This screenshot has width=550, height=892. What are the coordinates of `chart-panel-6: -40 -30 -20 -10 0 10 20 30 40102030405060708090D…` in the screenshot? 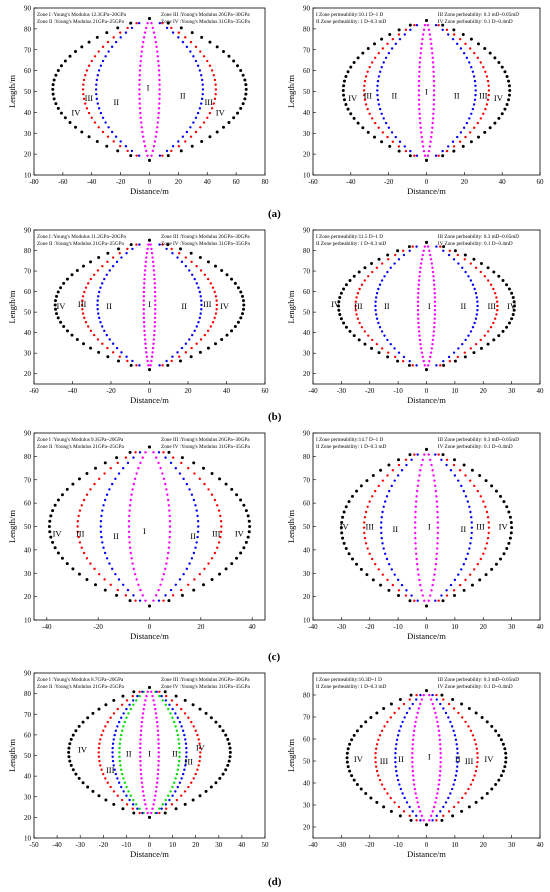 It's located at (415, 536).